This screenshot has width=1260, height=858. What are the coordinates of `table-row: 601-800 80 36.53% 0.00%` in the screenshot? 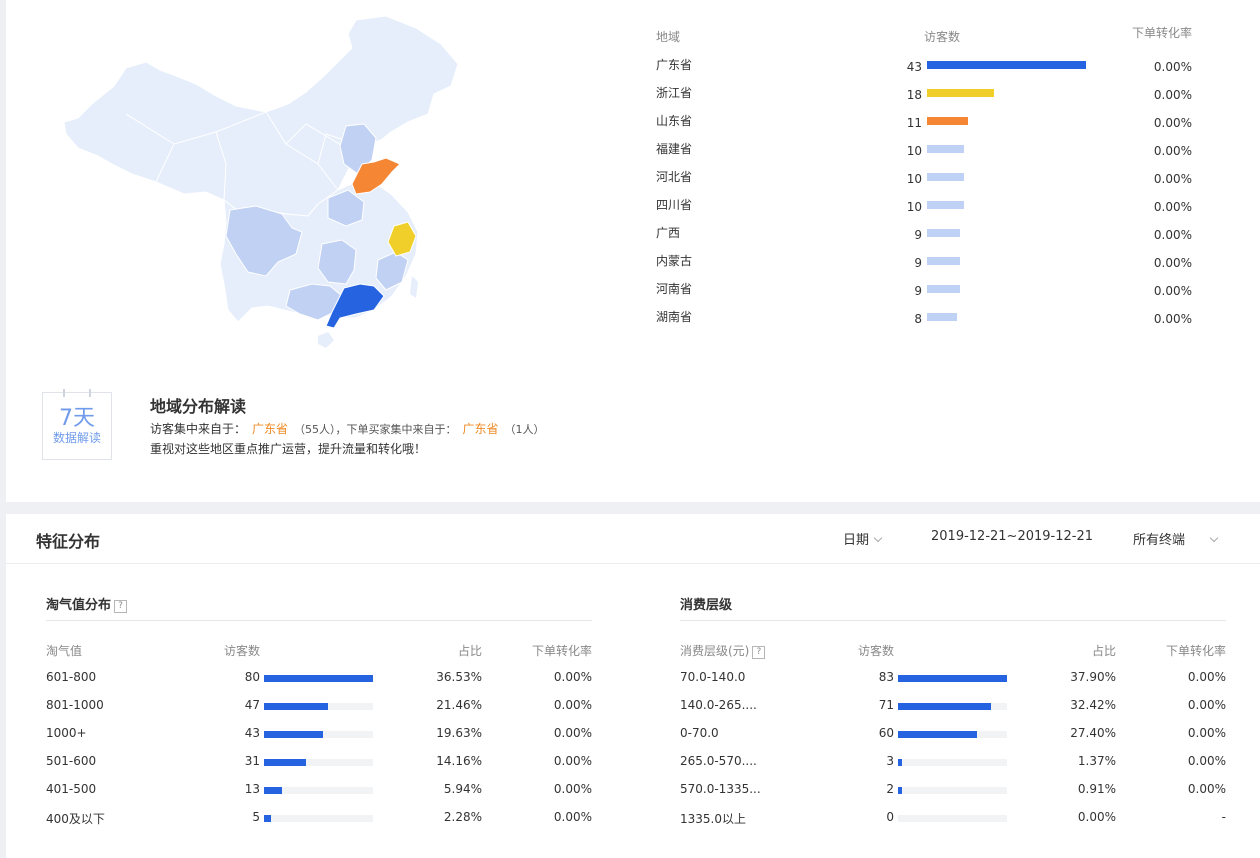 It's located at (319, 679).